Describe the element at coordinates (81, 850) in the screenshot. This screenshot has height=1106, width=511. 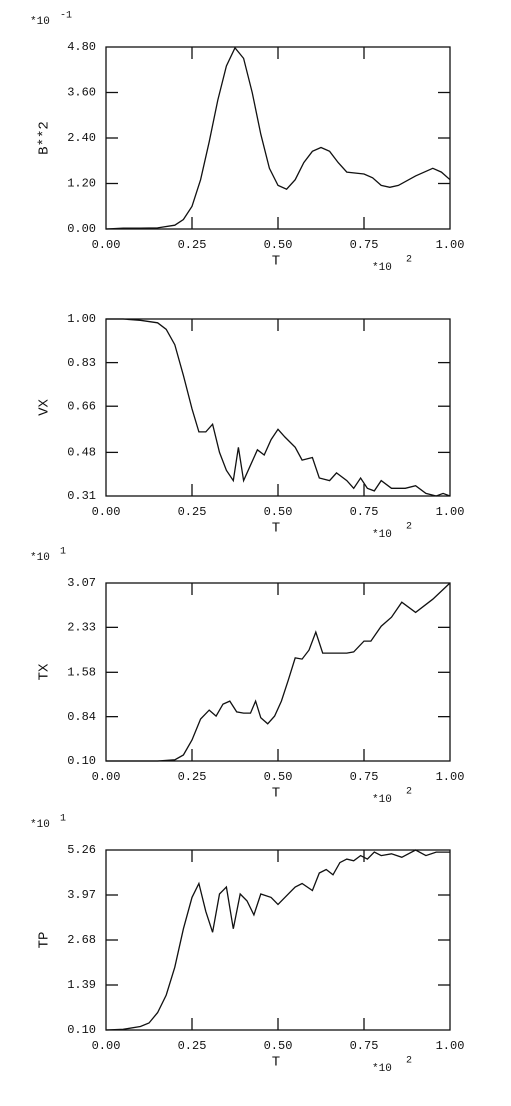
I see `y-tick-label: 5.26` at that location.